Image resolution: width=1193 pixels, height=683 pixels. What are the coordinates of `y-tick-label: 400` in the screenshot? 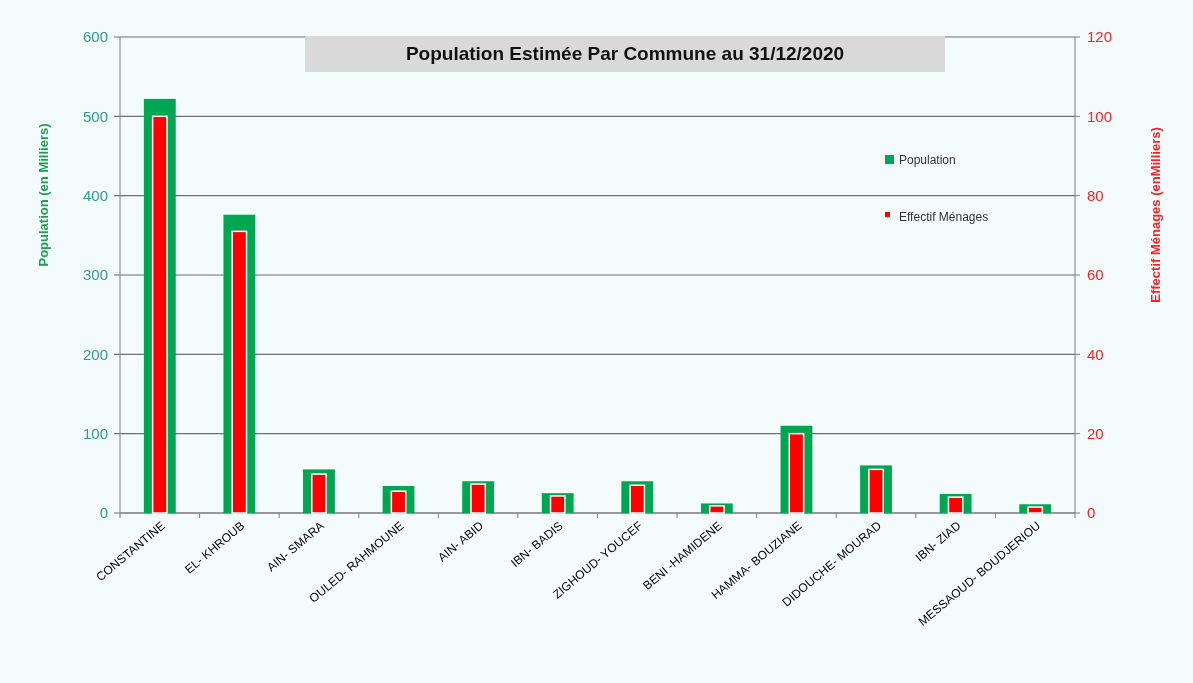 It's located at (95, 195).